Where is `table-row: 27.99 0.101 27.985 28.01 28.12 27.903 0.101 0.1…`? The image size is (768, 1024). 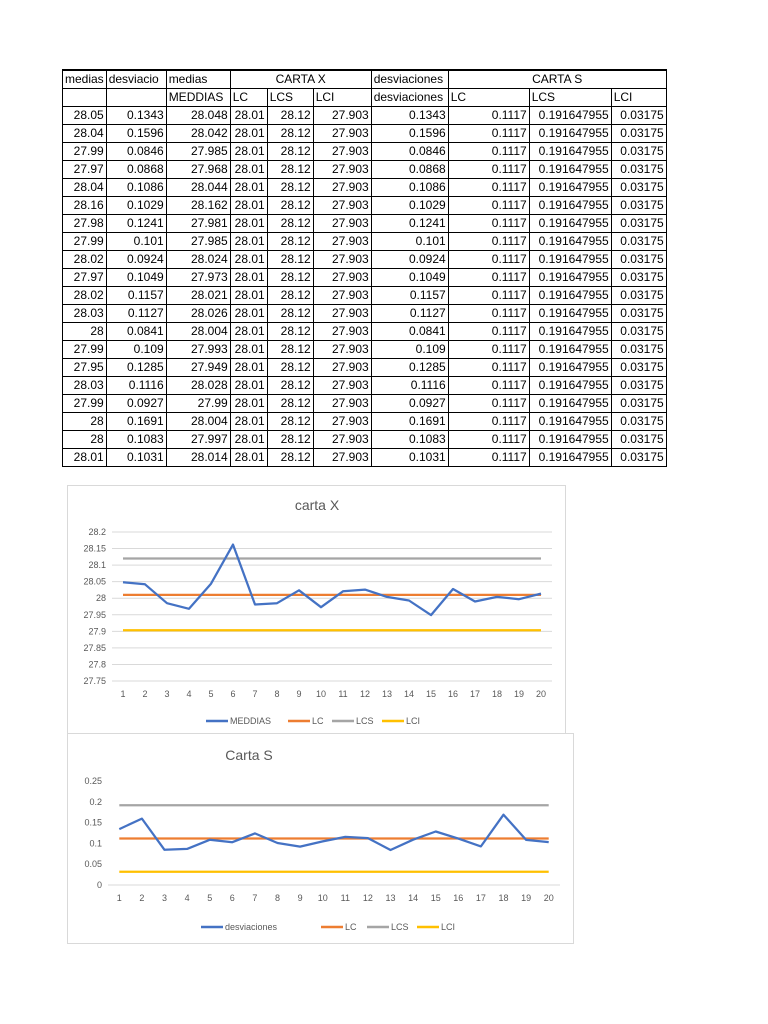
table-row: 27.99 0.101 27.985 28.01 28.12 27.903 0.101 0.1… is located at coordinates (364, 241).